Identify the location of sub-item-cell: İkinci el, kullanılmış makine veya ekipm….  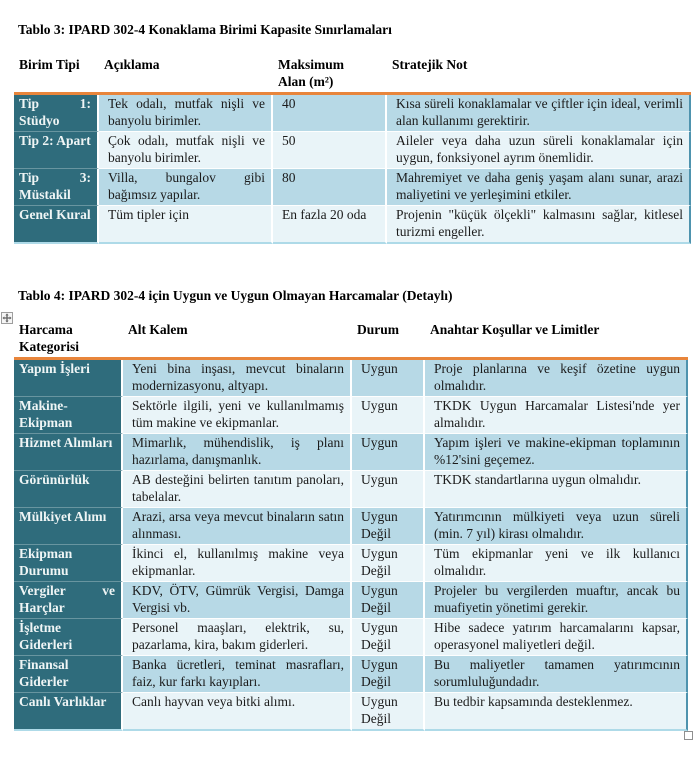
(237, 563).